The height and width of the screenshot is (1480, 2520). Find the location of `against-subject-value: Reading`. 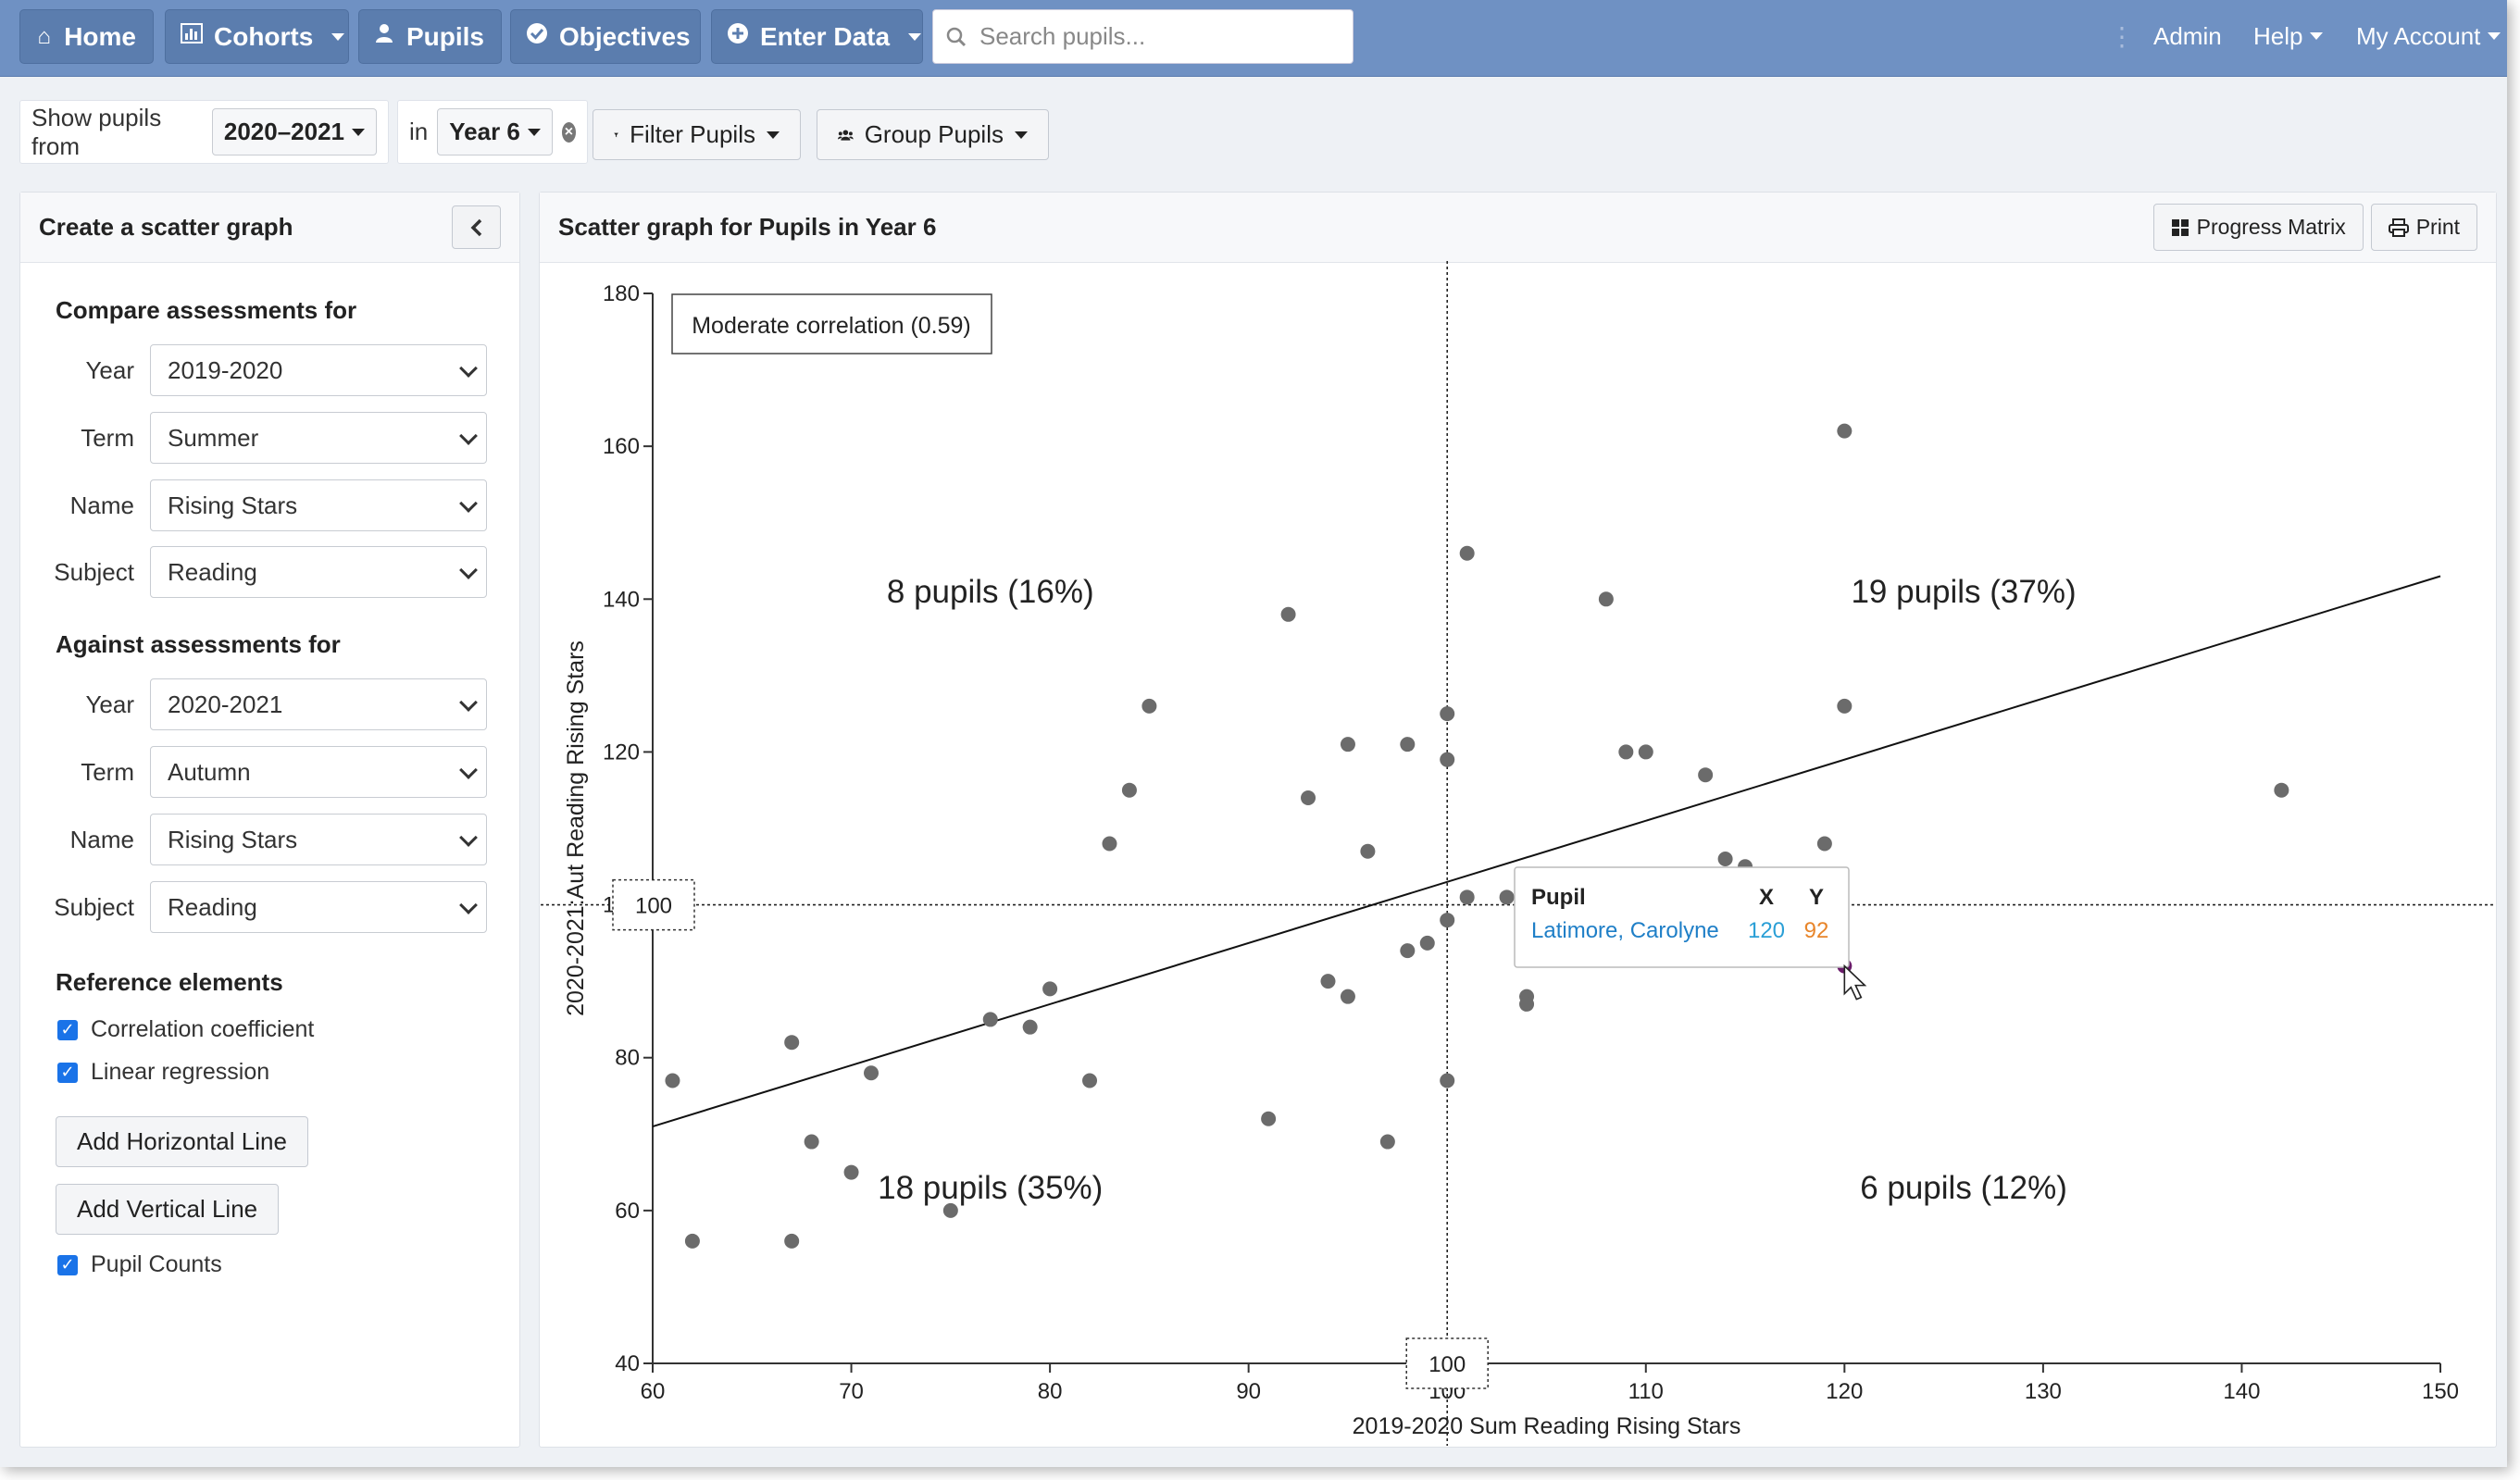

against-subject-value: Reading is located at coordinates (212, 907).